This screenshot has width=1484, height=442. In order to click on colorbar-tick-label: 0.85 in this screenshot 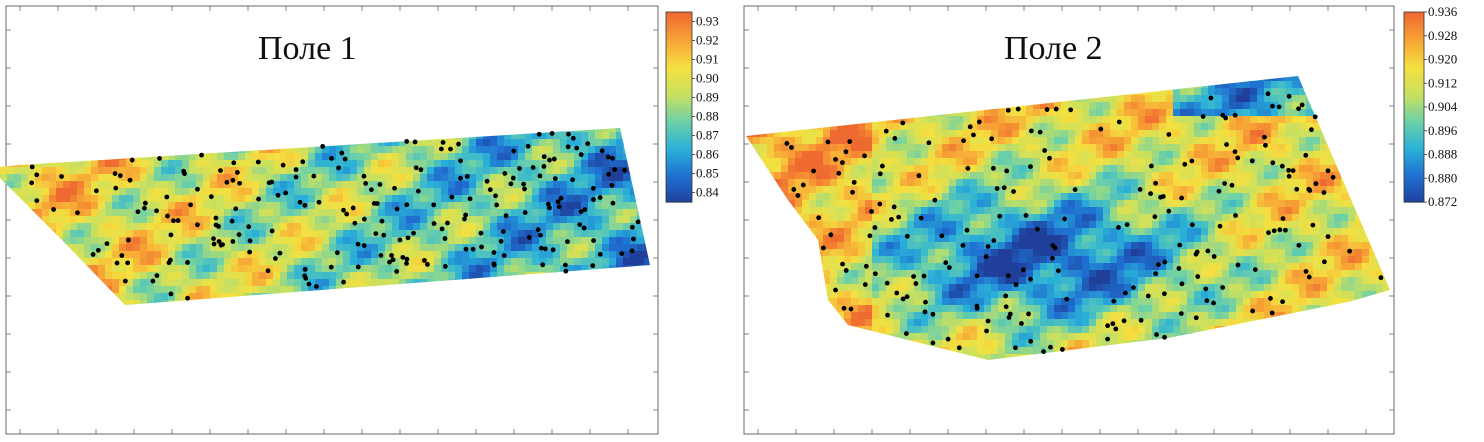, I will do `click(707, 173)`.